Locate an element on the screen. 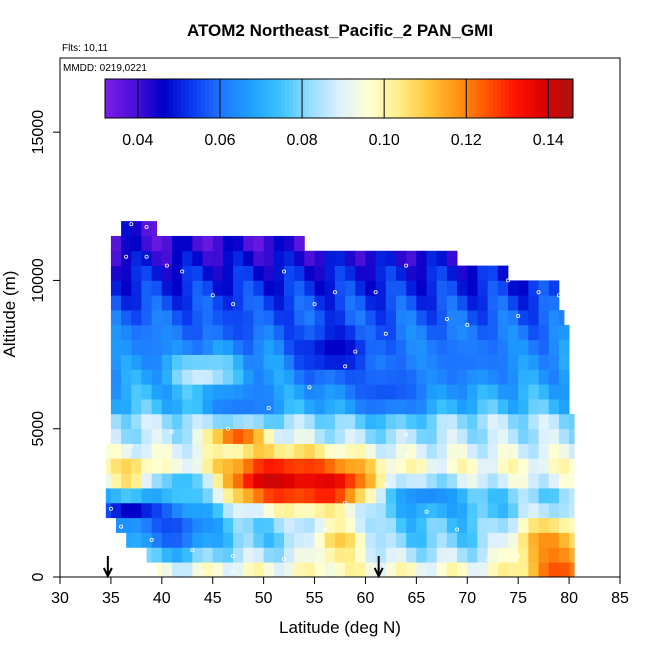 Image resolution: width=650 pixels, height=650 pixels. x-tick-label: 40 is located at coordinates (162, 598).